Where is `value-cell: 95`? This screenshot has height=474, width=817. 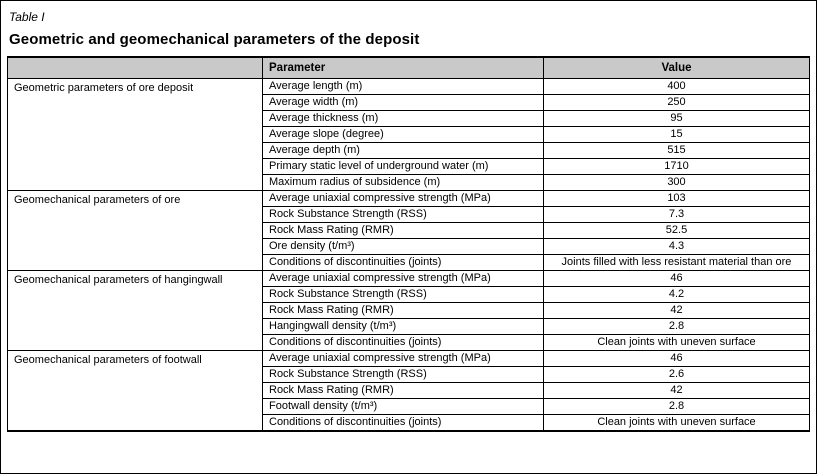
value-cell: 95 is located at coordinates (676, 118).